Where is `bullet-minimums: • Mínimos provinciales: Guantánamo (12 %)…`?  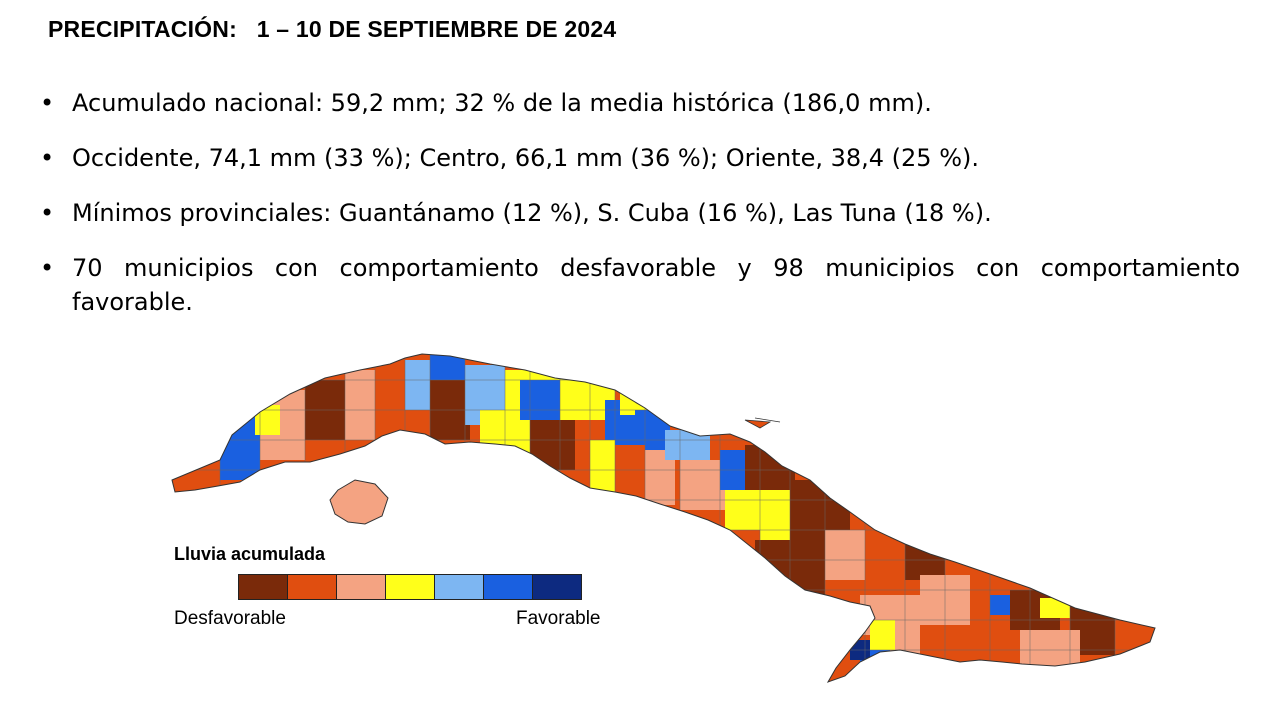 bullet-minimums: • Mínimos provinciales: Guantánamo (12 %)… is located at coordinates (640, 213).